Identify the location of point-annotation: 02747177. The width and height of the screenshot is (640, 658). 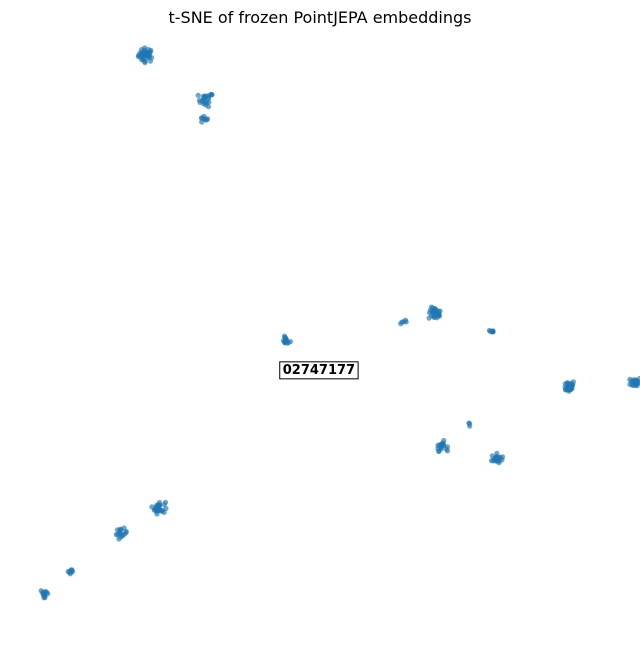
(319, 370).